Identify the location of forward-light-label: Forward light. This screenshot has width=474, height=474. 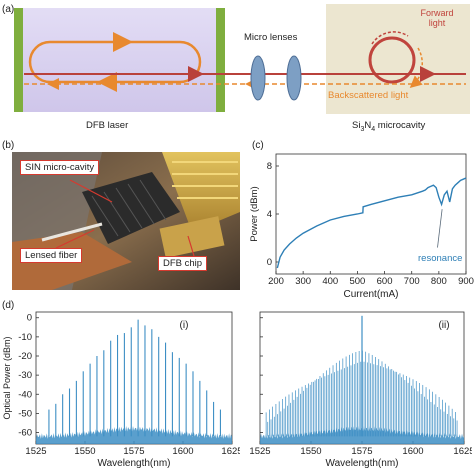
(437, 18).